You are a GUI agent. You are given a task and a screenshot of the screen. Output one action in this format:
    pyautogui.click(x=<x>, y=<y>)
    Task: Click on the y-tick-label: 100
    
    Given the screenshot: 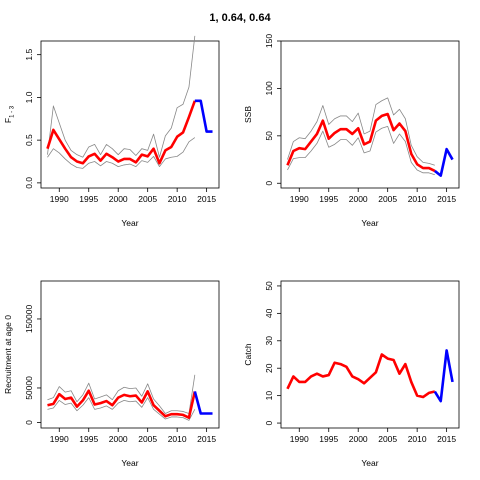 What is the action you would take?
    pyautogui.click(x=269, y=88)
    